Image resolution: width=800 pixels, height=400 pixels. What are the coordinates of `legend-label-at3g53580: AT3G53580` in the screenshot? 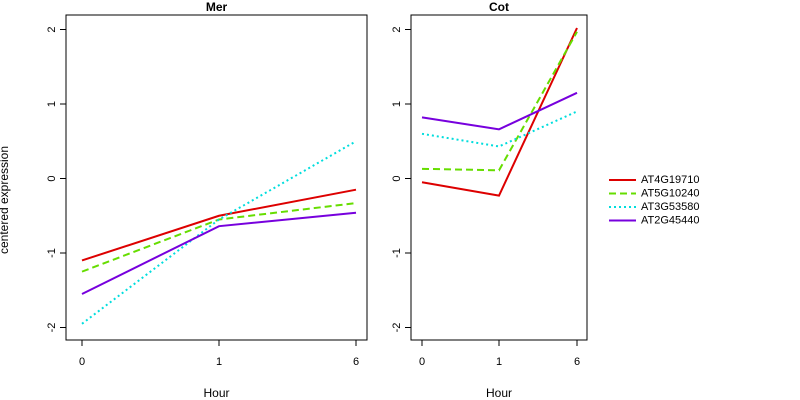 It's located at (670, 207).